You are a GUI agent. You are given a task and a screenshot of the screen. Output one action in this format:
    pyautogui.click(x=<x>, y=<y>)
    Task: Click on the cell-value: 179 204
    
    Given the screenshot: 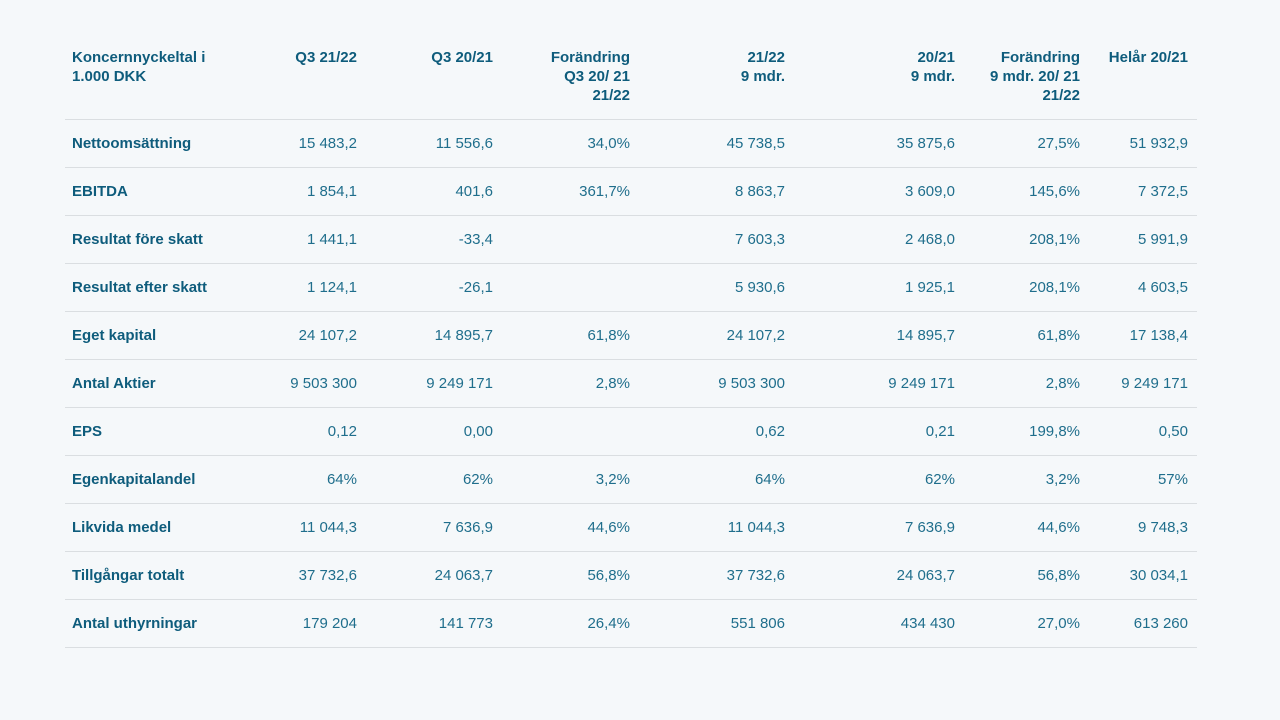 What is the action you would take?
    pyautogui.click(x=329, y=623)
    